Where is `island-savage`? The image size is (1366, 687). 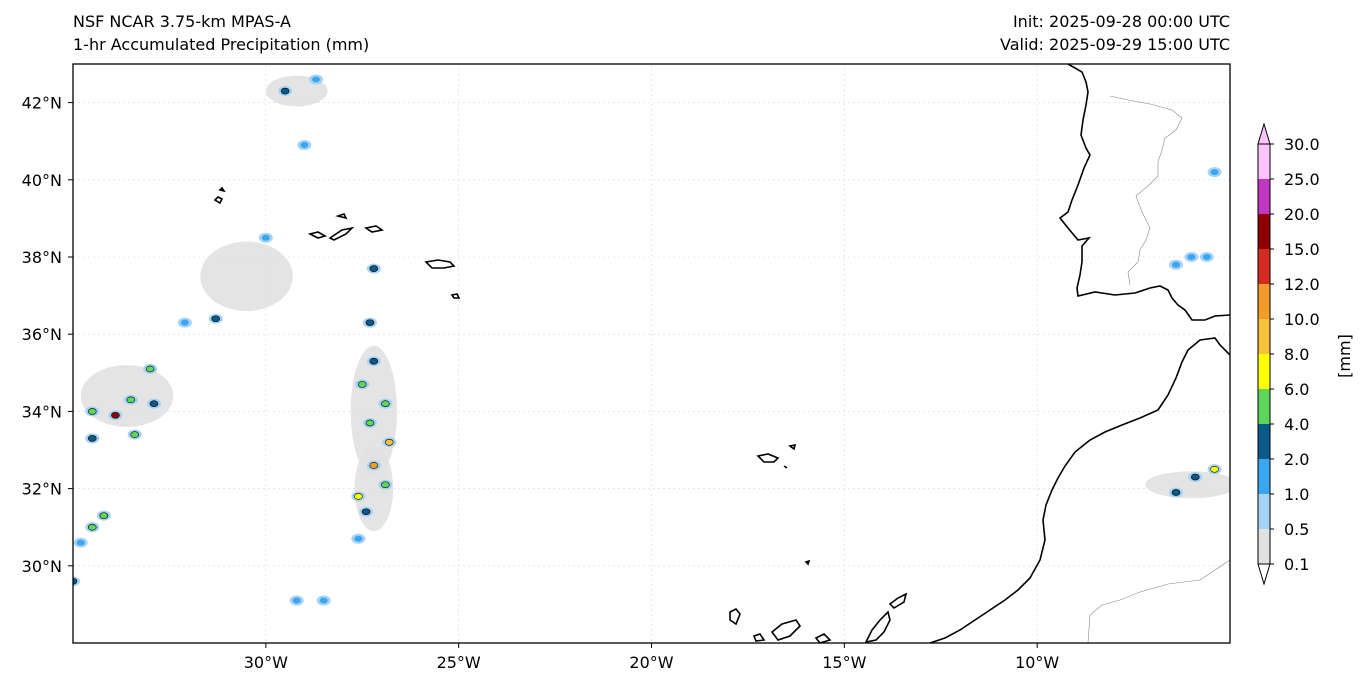 island-savage is located at coordinates (807, 562).